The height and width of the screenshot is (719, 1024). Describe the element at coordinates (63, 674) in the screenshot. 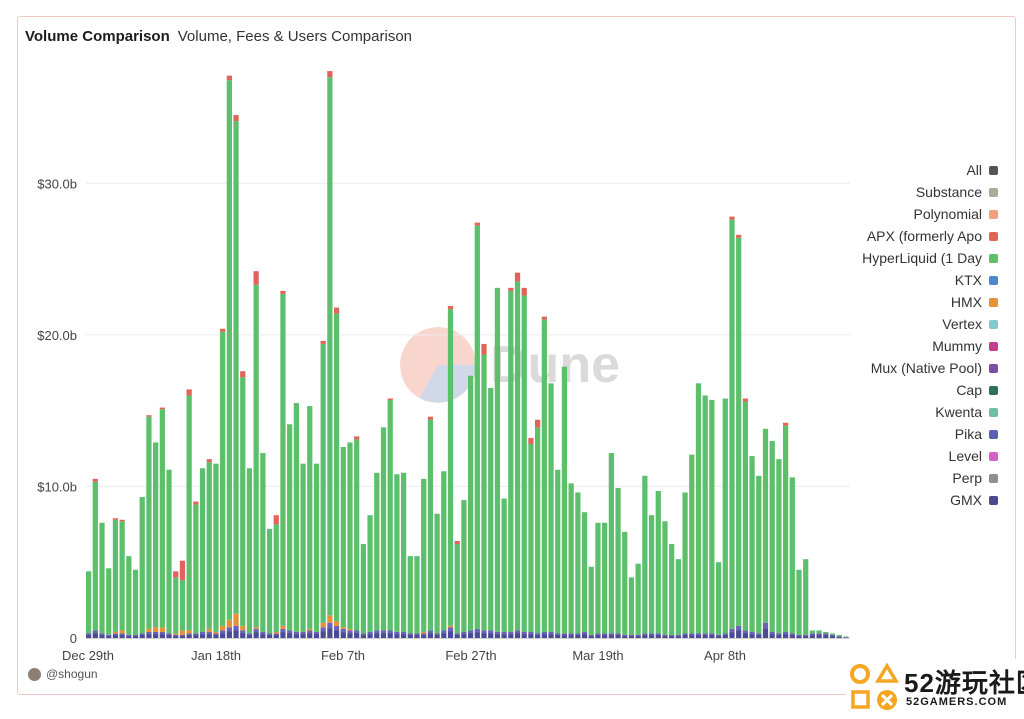

I see `author-credit: @shogun` at that location.